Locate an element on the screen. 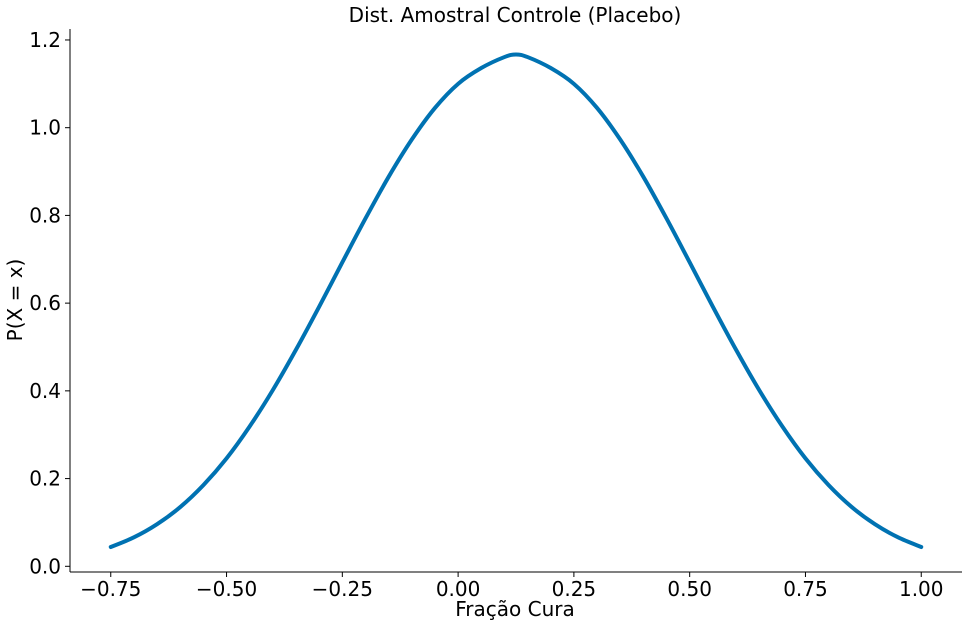 Image resolution: width=968 pixels, height=632 pixels. x-tick-label: −0.50 is located at coordinates (226, 589).